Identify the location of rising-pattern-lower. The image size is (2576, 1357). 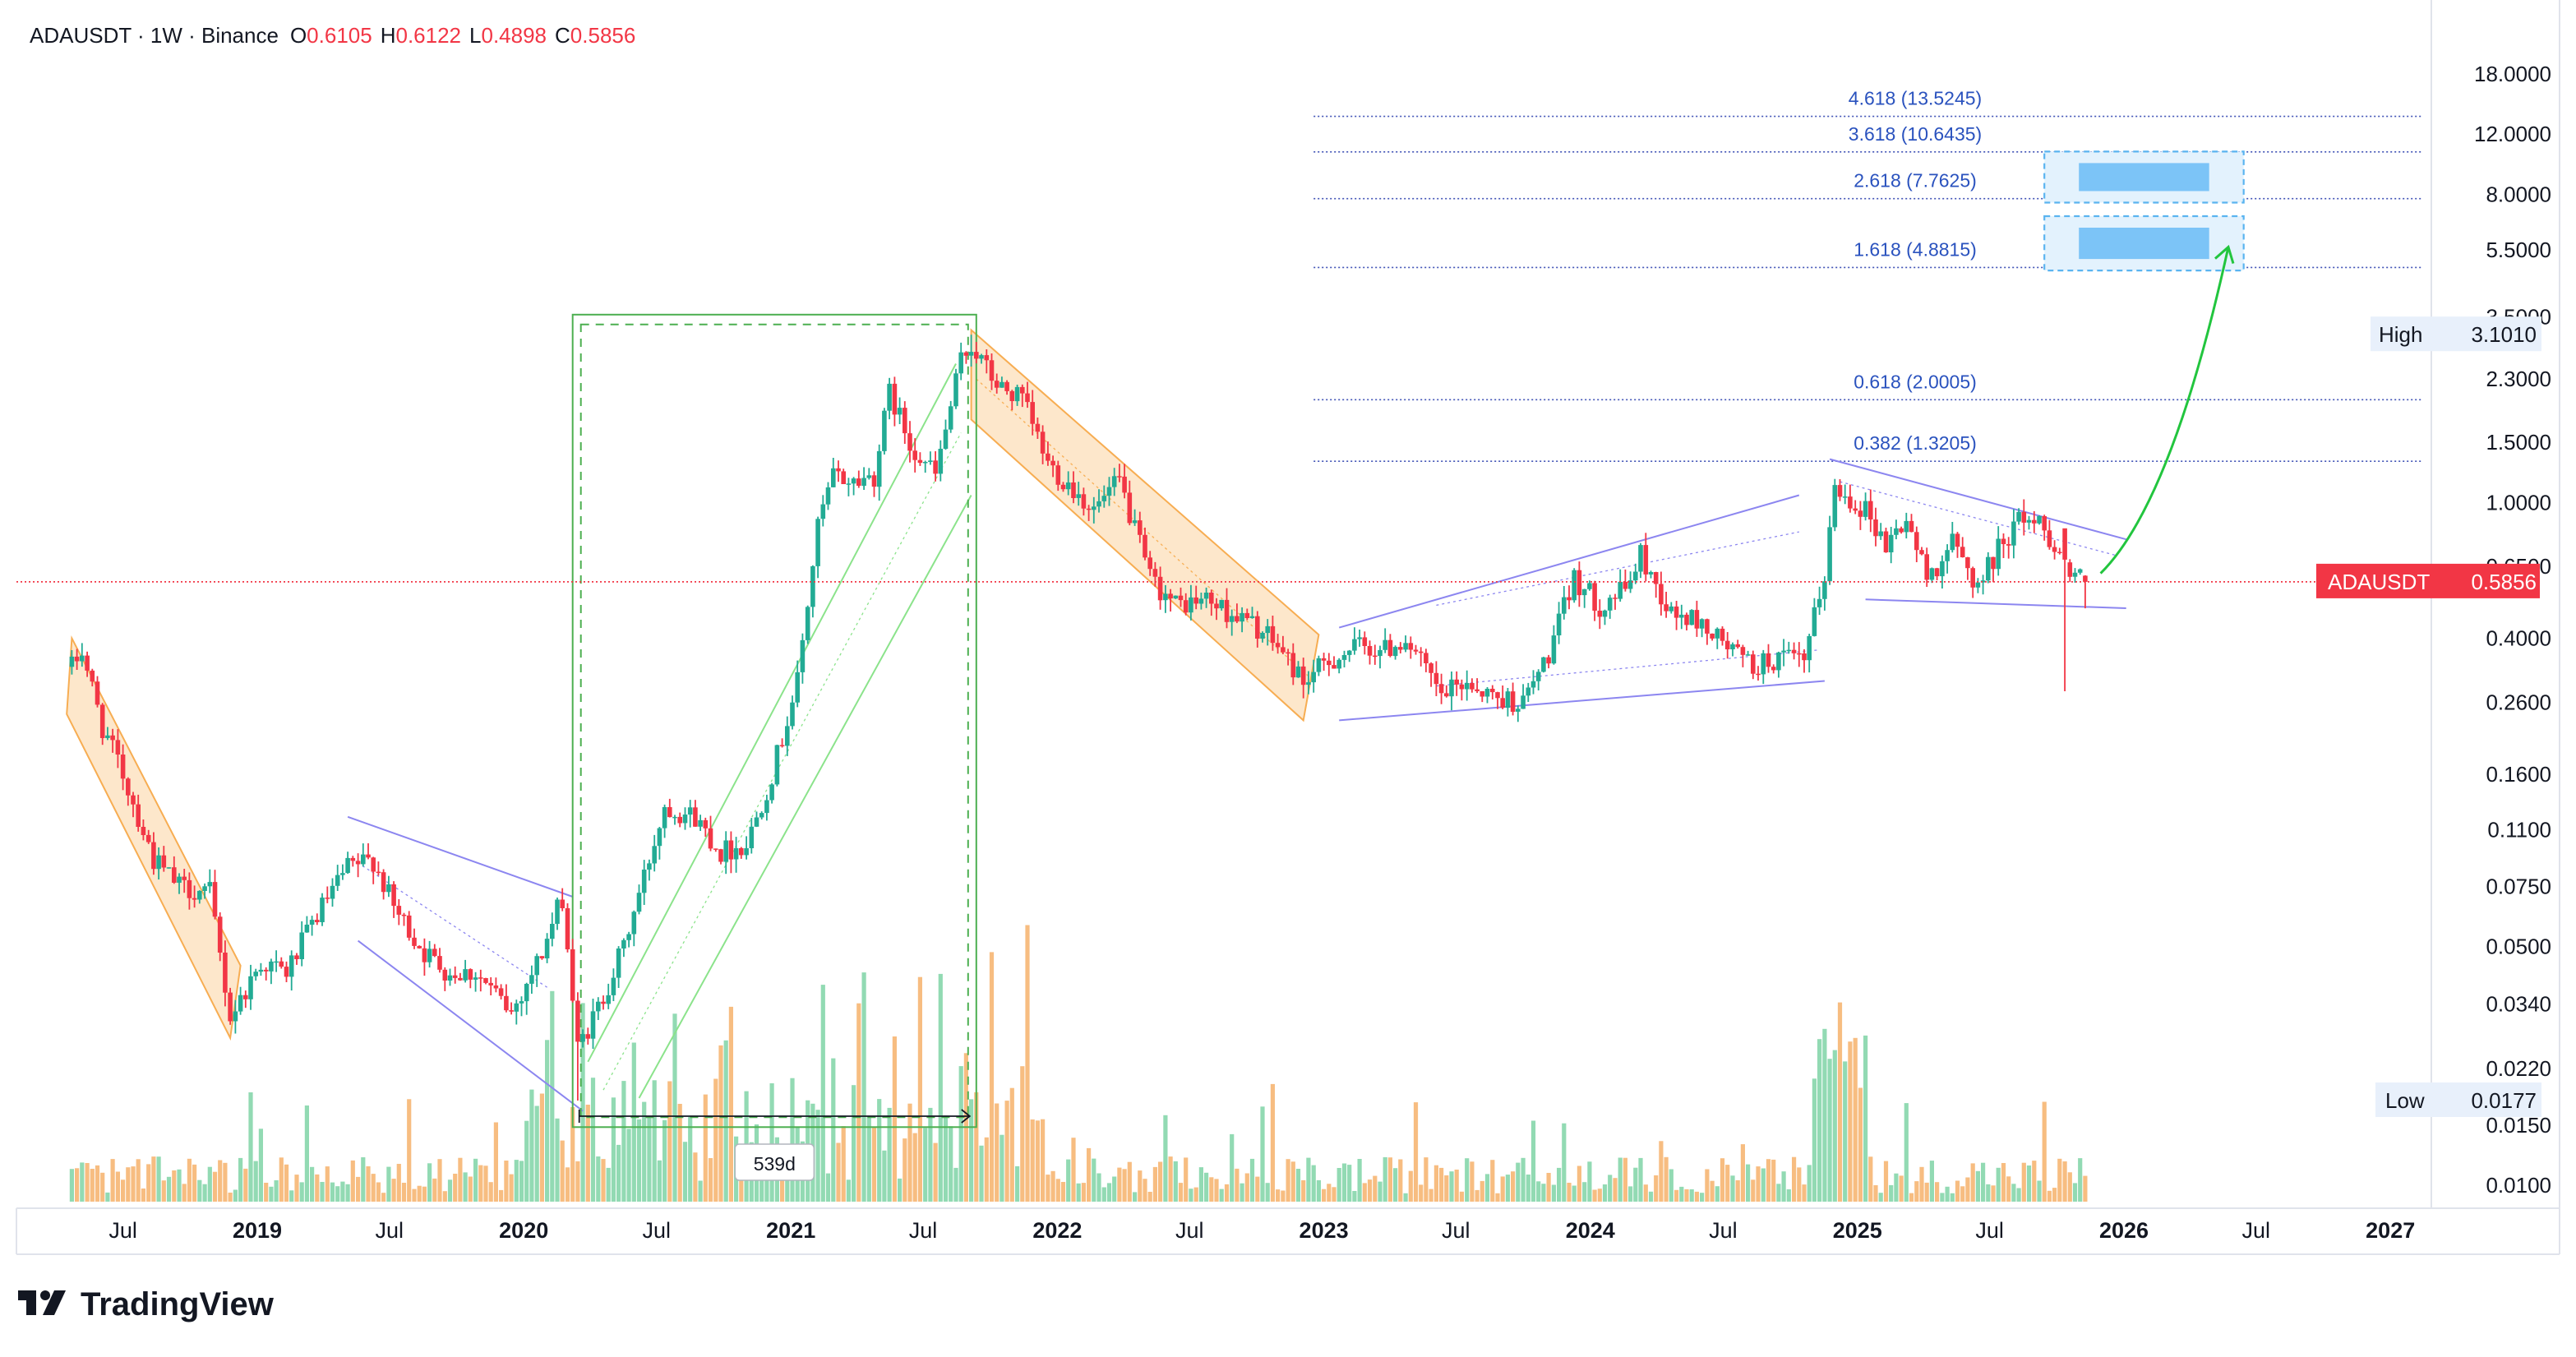
(1582, 701).